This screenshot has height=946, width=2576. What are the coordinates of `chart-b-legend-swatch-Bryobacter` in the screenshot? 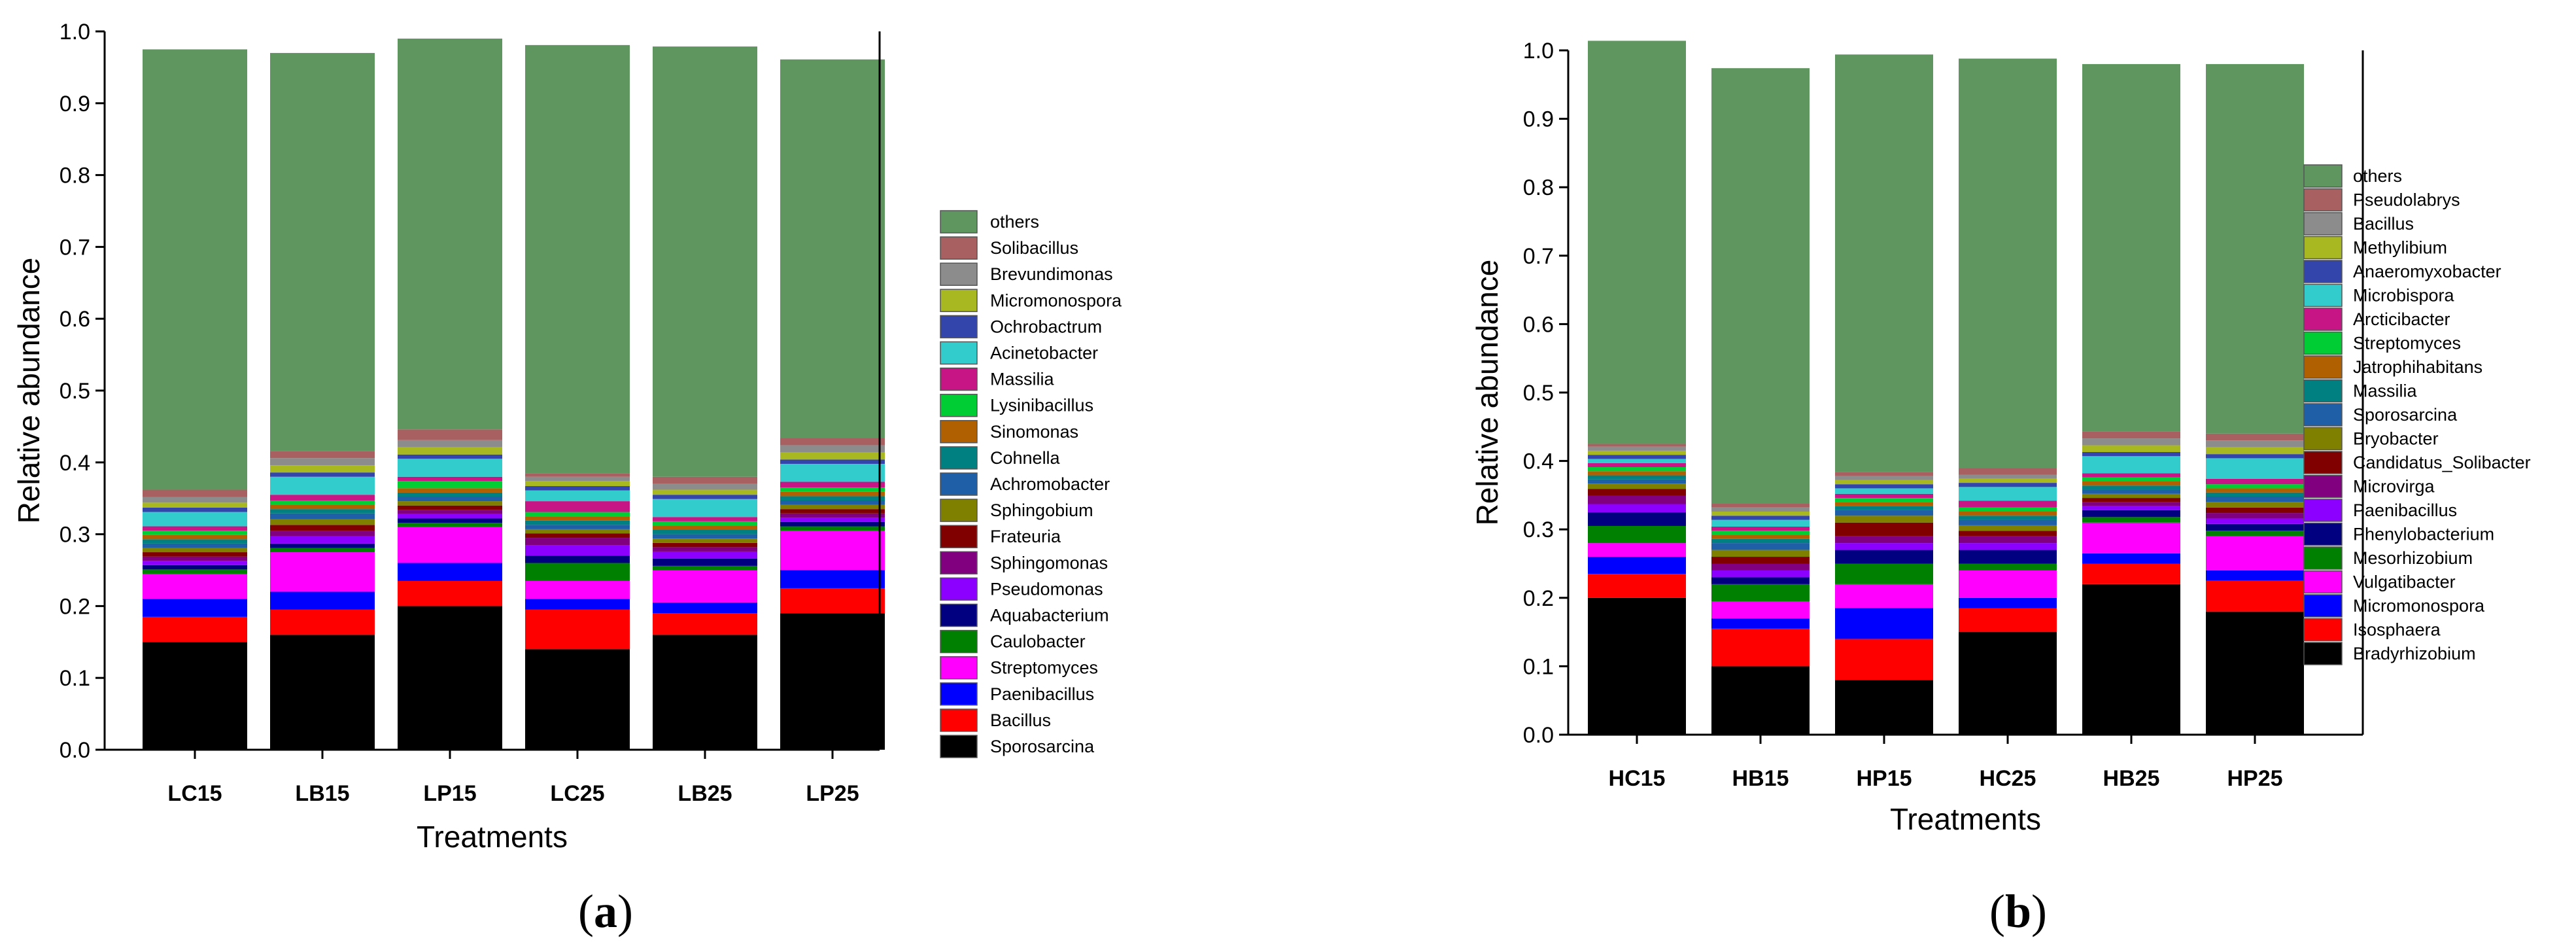 It's located at (2323, 439).